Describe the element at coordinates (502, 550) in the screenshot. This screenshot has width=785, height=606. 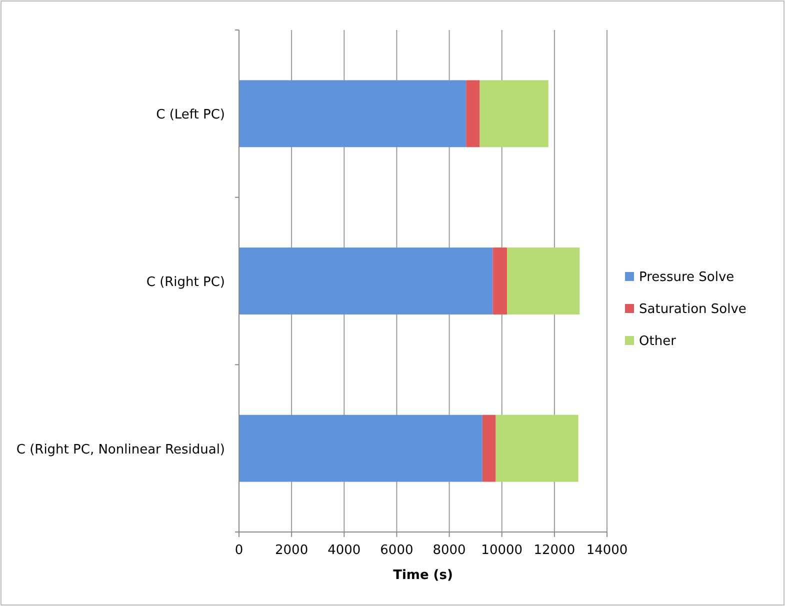
I see `x-tick-label: 10000` at that location.